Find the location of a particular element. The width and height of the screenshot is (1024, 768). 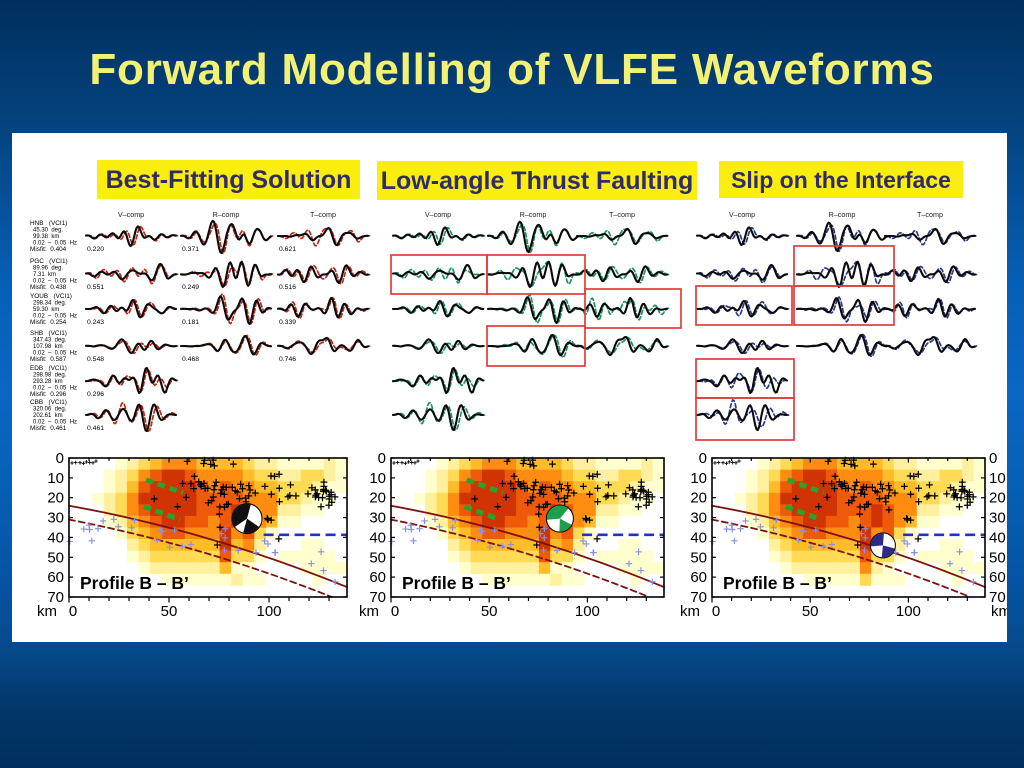

svg-text: Misfit: 0.438 is located at coordinates (48, 287).